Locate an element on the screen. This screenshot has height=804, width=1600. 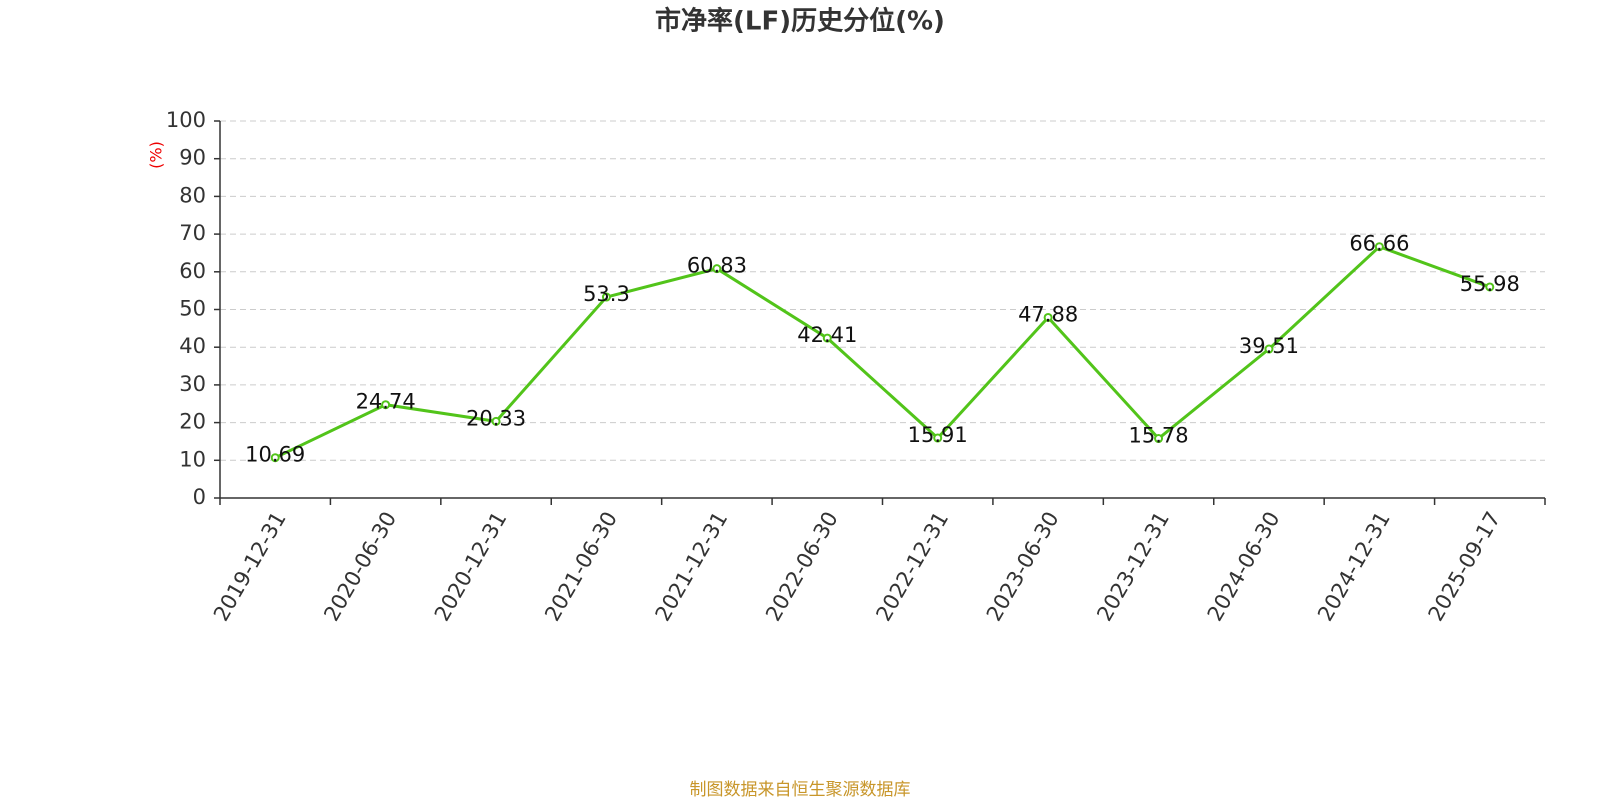
x-tick-label: 2019-12-31 is located at coordinates (250, 567).